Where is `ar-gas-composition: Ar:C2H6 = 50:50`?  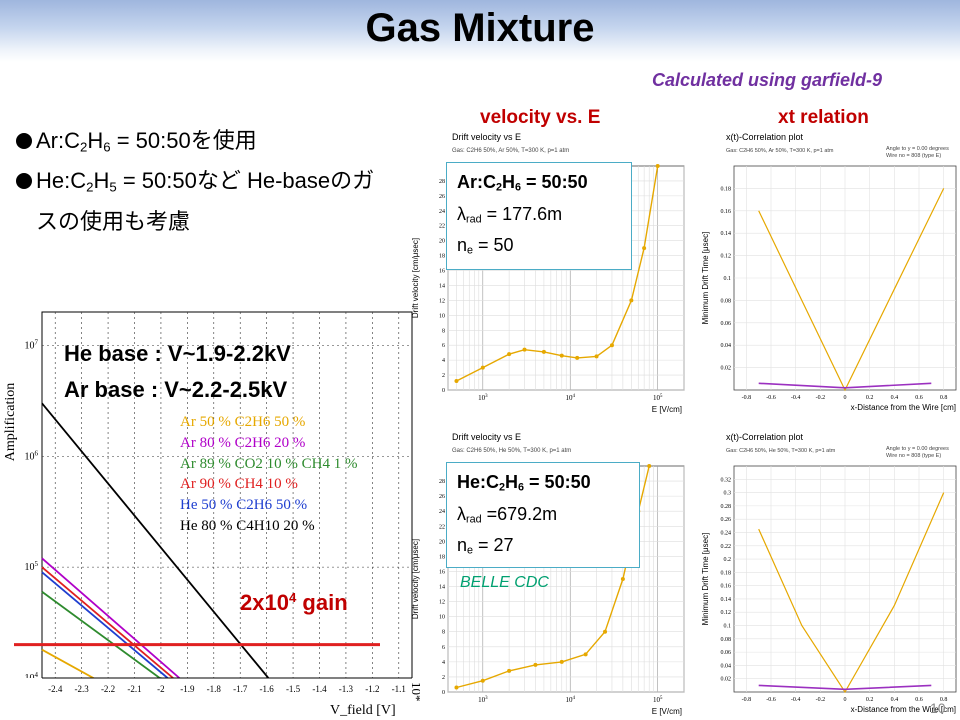 ar-gas-composition: Ar:C2H6 = 50:50 is located at coordinates (522, 183).